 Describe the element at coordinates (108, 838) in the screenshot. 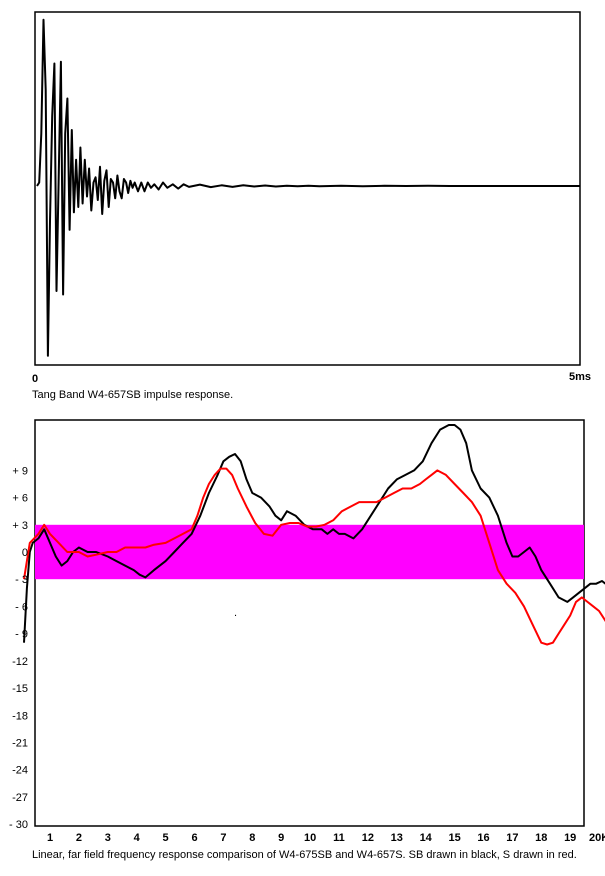

I see `x-tick-label: 3` at that location.